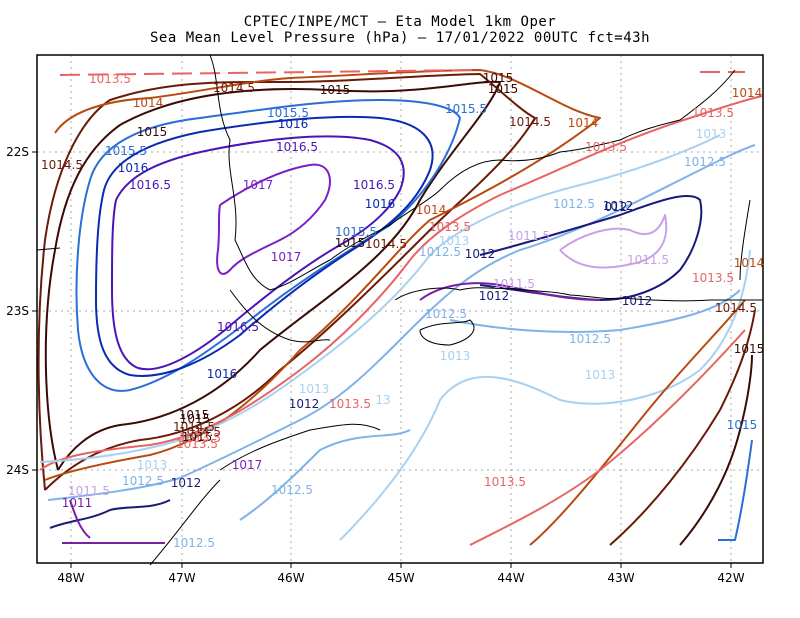 The width and height of the screenshot is (800, 618). What do you see at coordinates (637, 422) in the screenshot?
I see `isobar-1014-east` at bounding box center [637, 422].